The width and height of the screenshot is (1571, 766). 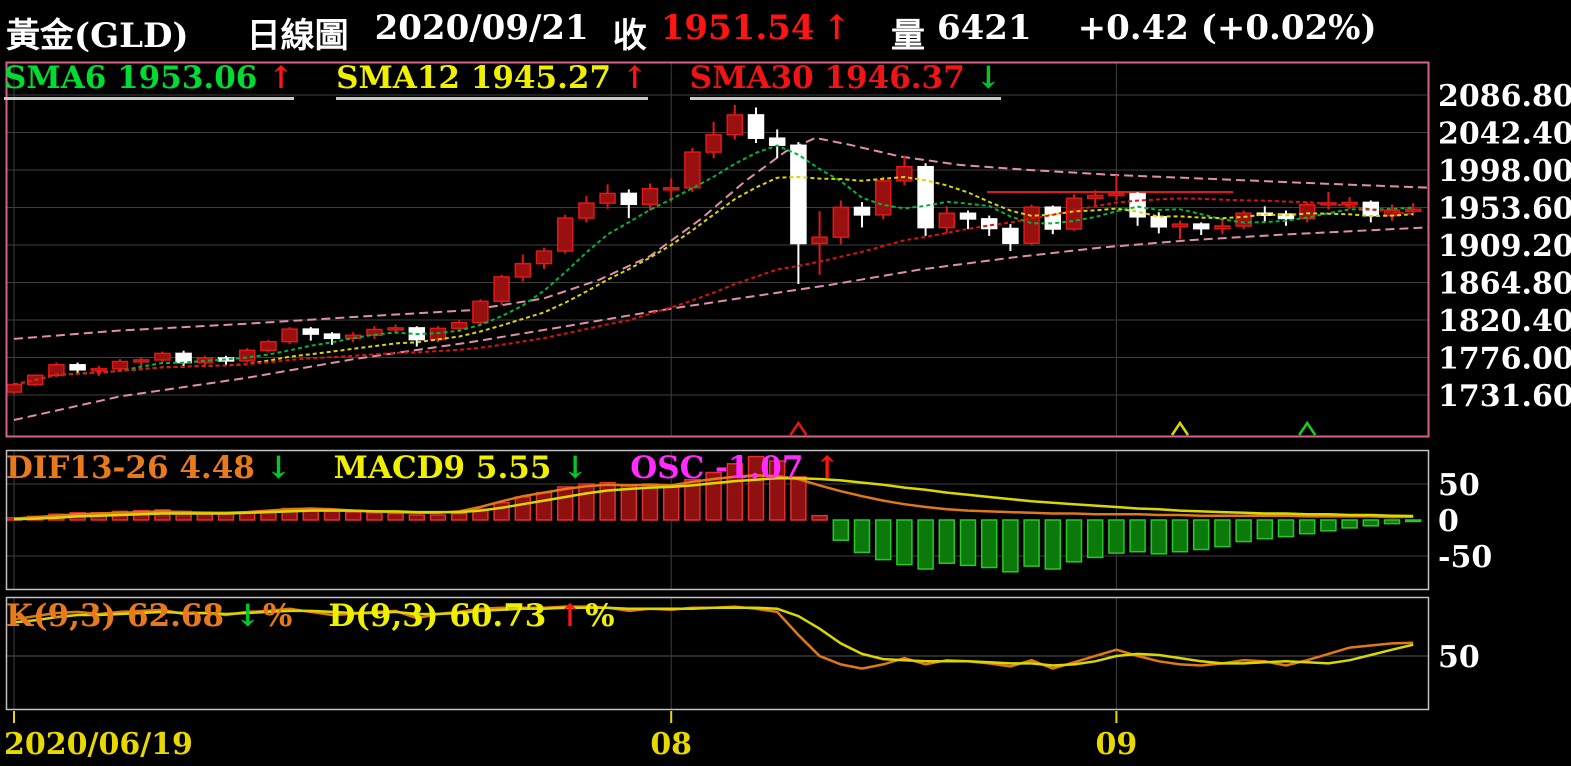 I want to click on sma12-legend: SMA12 1945.27 ↑, so click(x=492, y=80).